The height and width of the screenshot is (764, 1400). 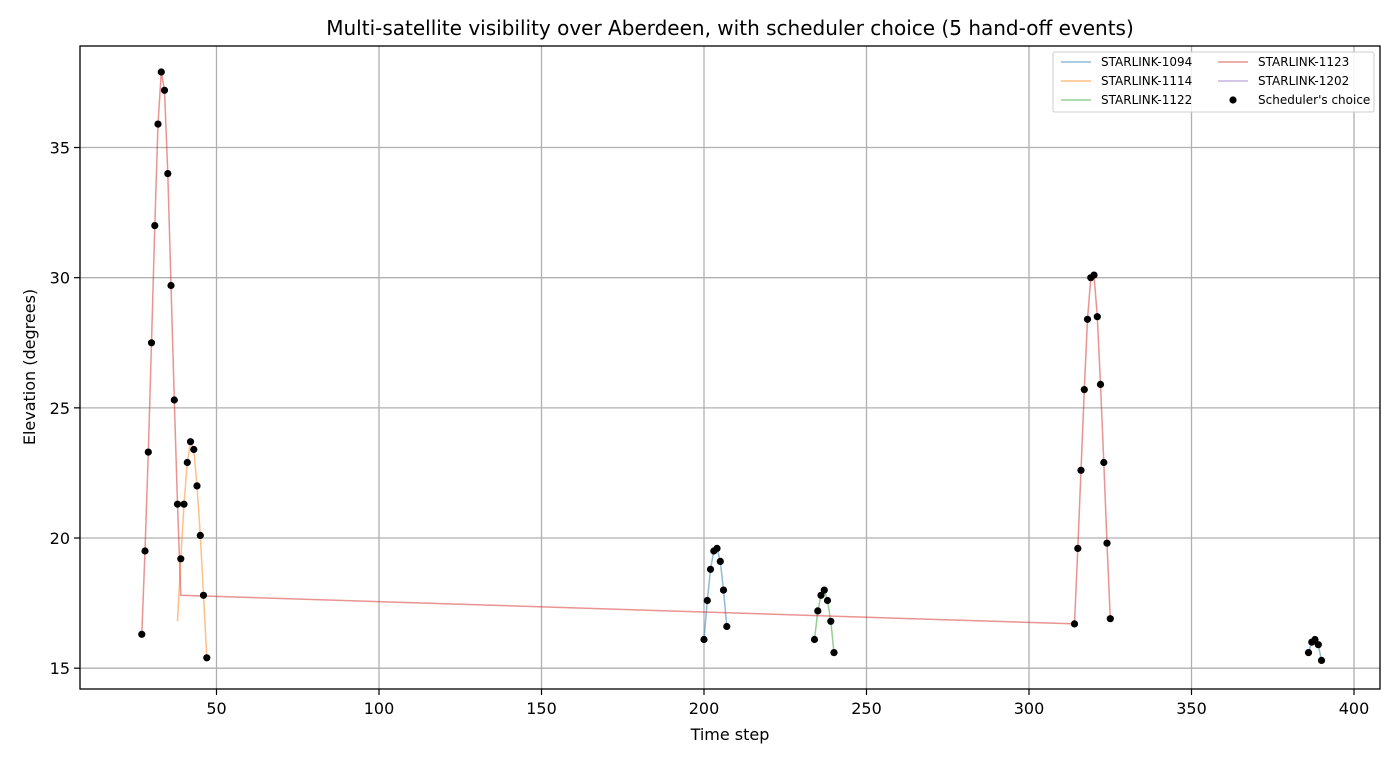 I want to click on y-tick-label: 35, so click(x=60, y=148).